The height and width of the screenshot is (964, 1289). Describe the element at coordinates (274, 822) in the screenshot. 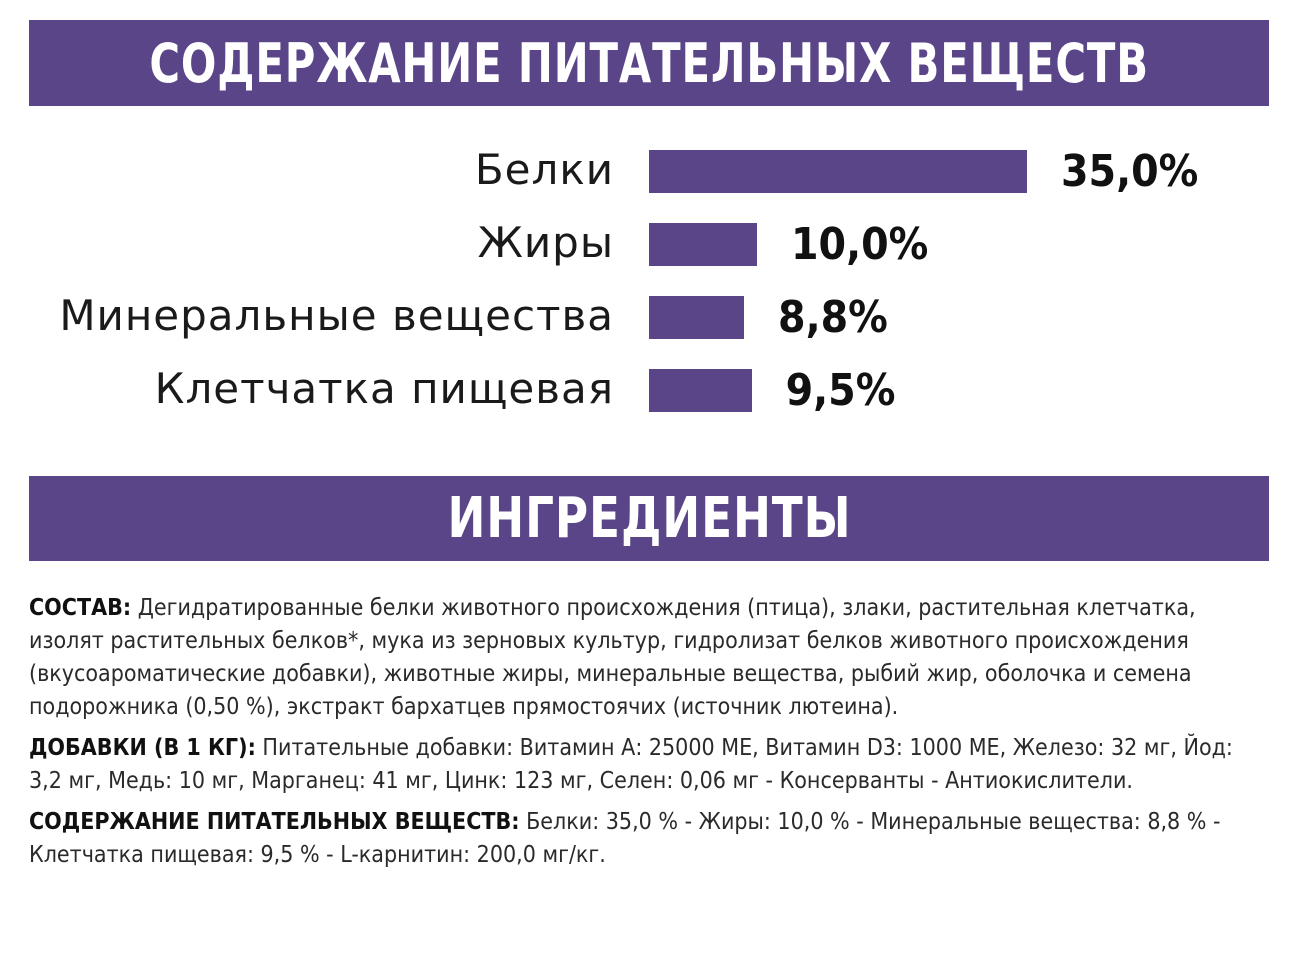

I see `nutrients-label: СОДЕРЖАНИЕ ПИТАТЕЛЬНЫХ ВЕЩЕСТВ:` at that location.